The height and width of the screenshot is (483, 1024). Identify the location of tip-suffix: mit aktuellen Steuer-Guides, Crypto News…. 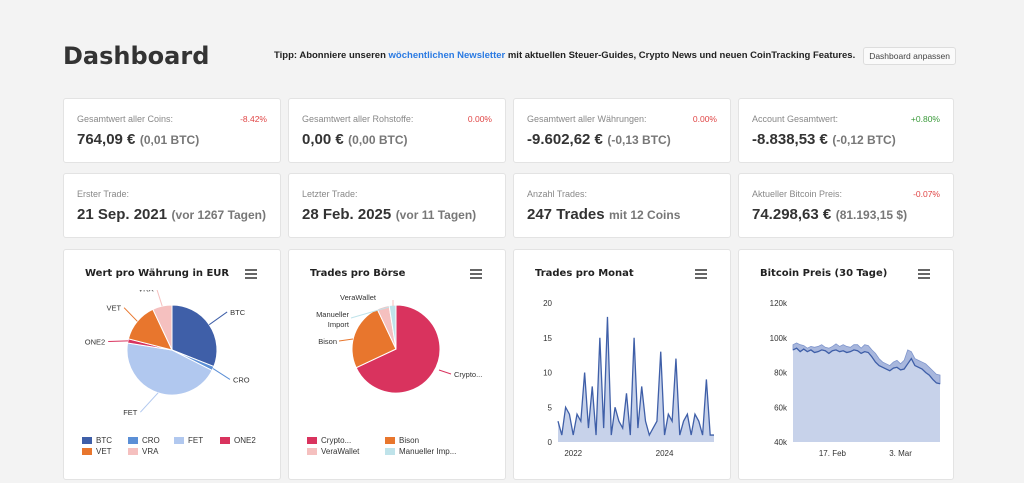
(681, 55).